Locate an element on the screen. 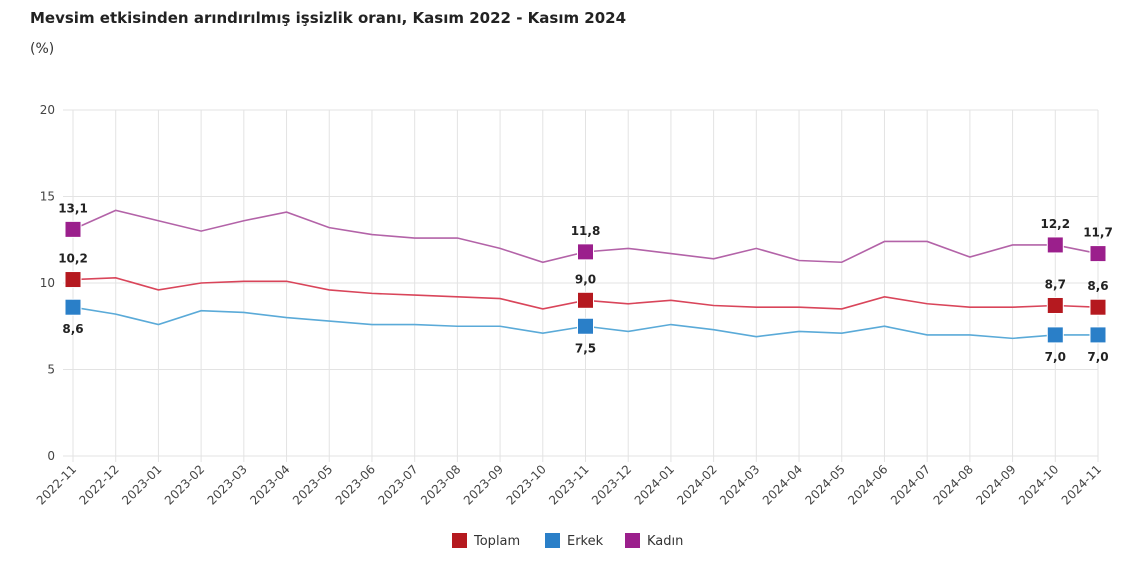 The width and height of the screenshot is (1140, 570). x-tick-label: 2024-10 is located at coordinates (1038, 484).